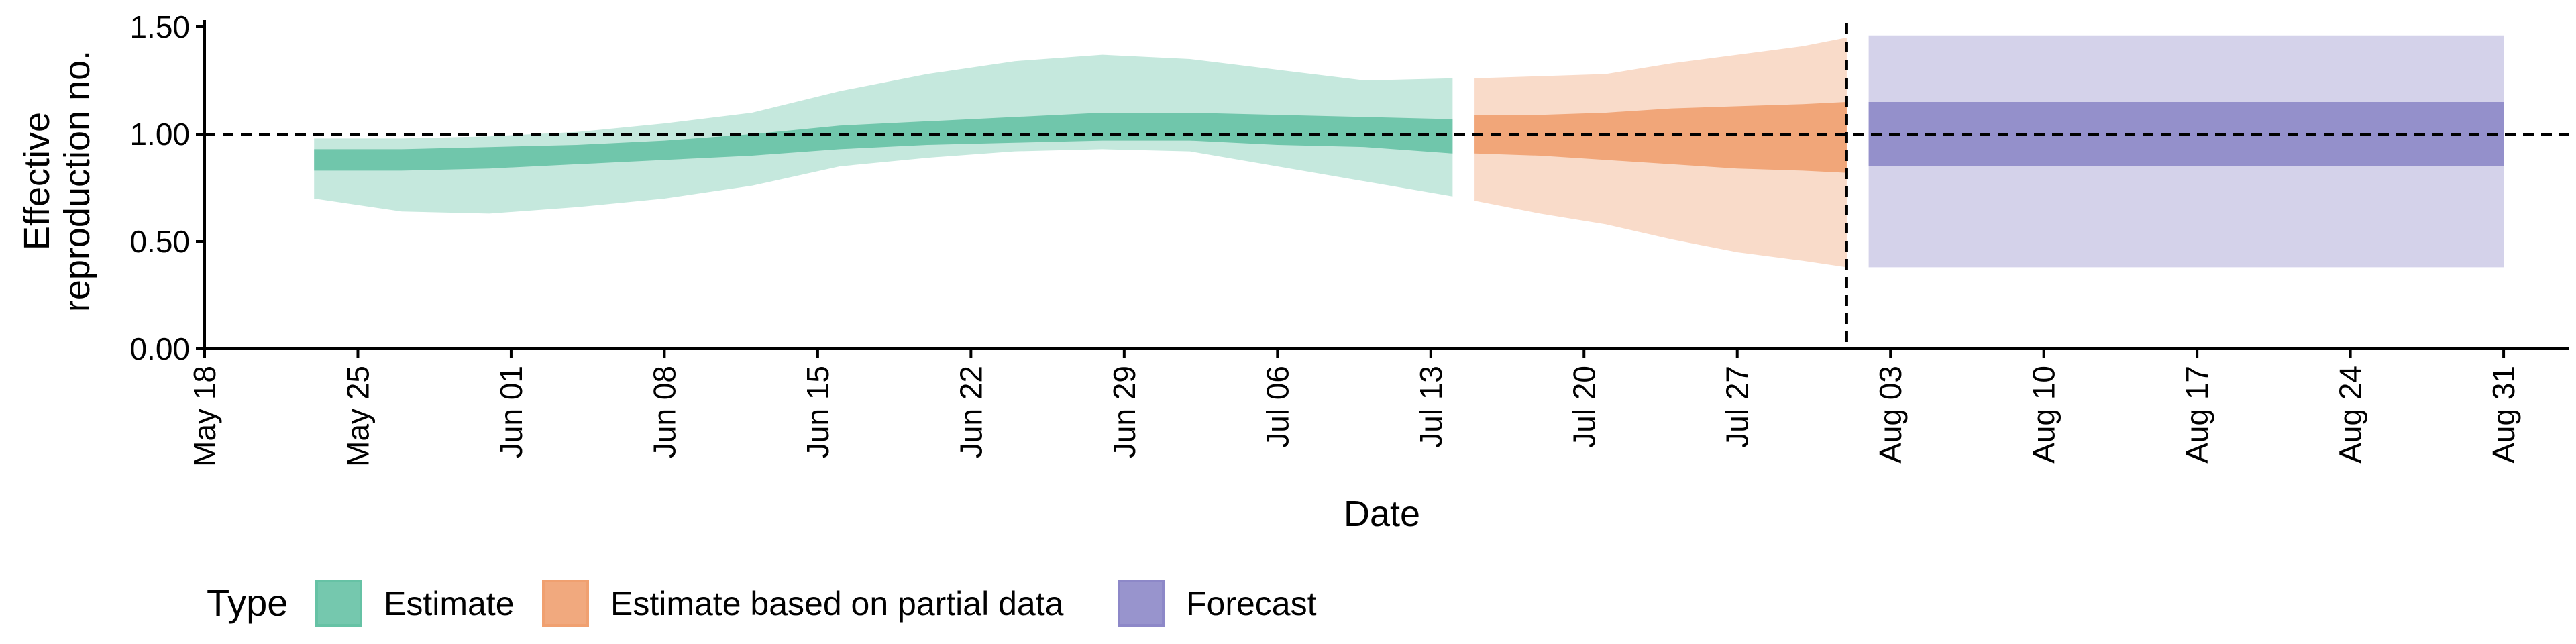  What do you see at coordinates (2197, 415) in the screenshot?
I see `x-tick-label: Aug 17` at bounding box center [2197, 415].